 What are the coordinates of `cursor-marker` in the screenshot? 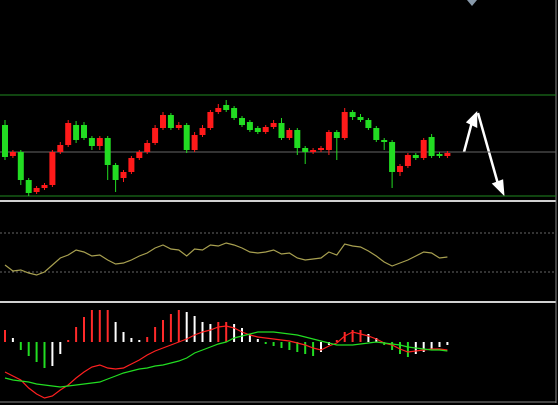 It's located at (472, 3).